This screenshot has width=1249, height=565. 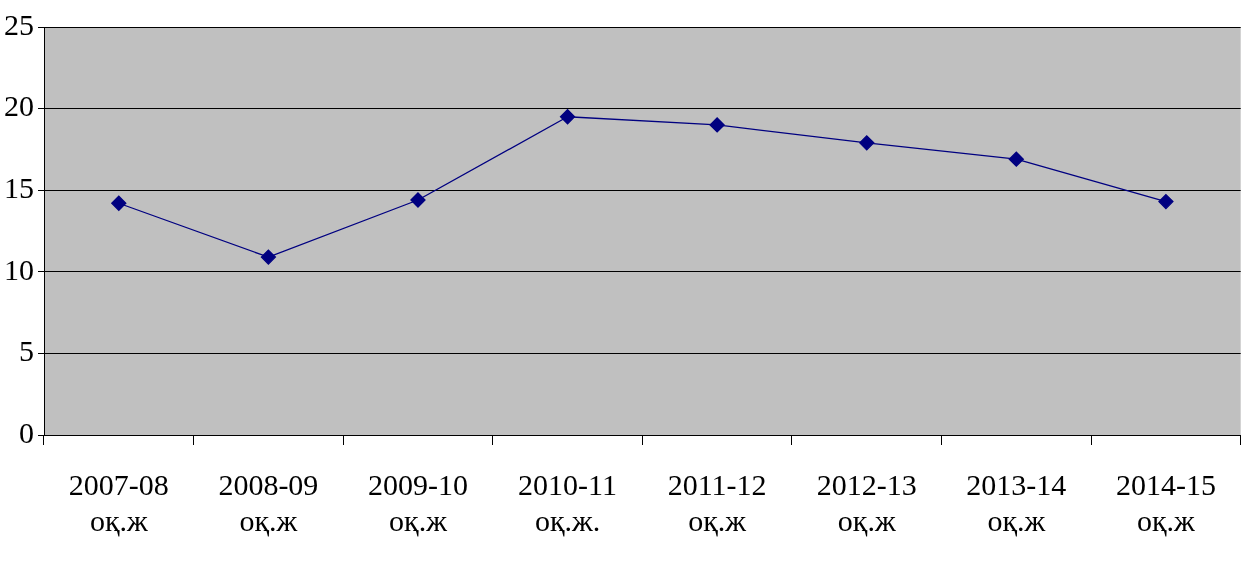 I want to click on y-tick-label: 10, so click(x=19, y=269).